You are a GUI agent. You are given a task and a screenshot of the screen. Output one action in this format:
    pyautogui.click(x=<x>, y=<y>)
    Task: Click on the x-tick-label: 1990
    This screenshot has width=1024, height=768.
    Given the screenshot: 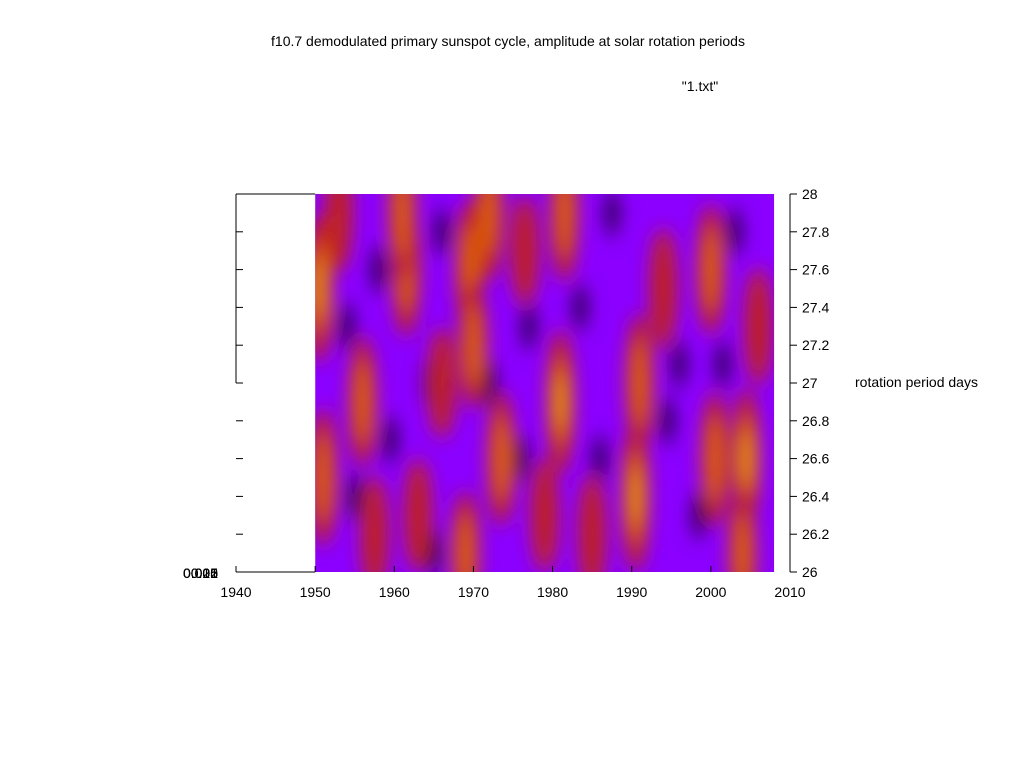 What is the action you would take?
    pyautogui.click(x=631, y=592)
    